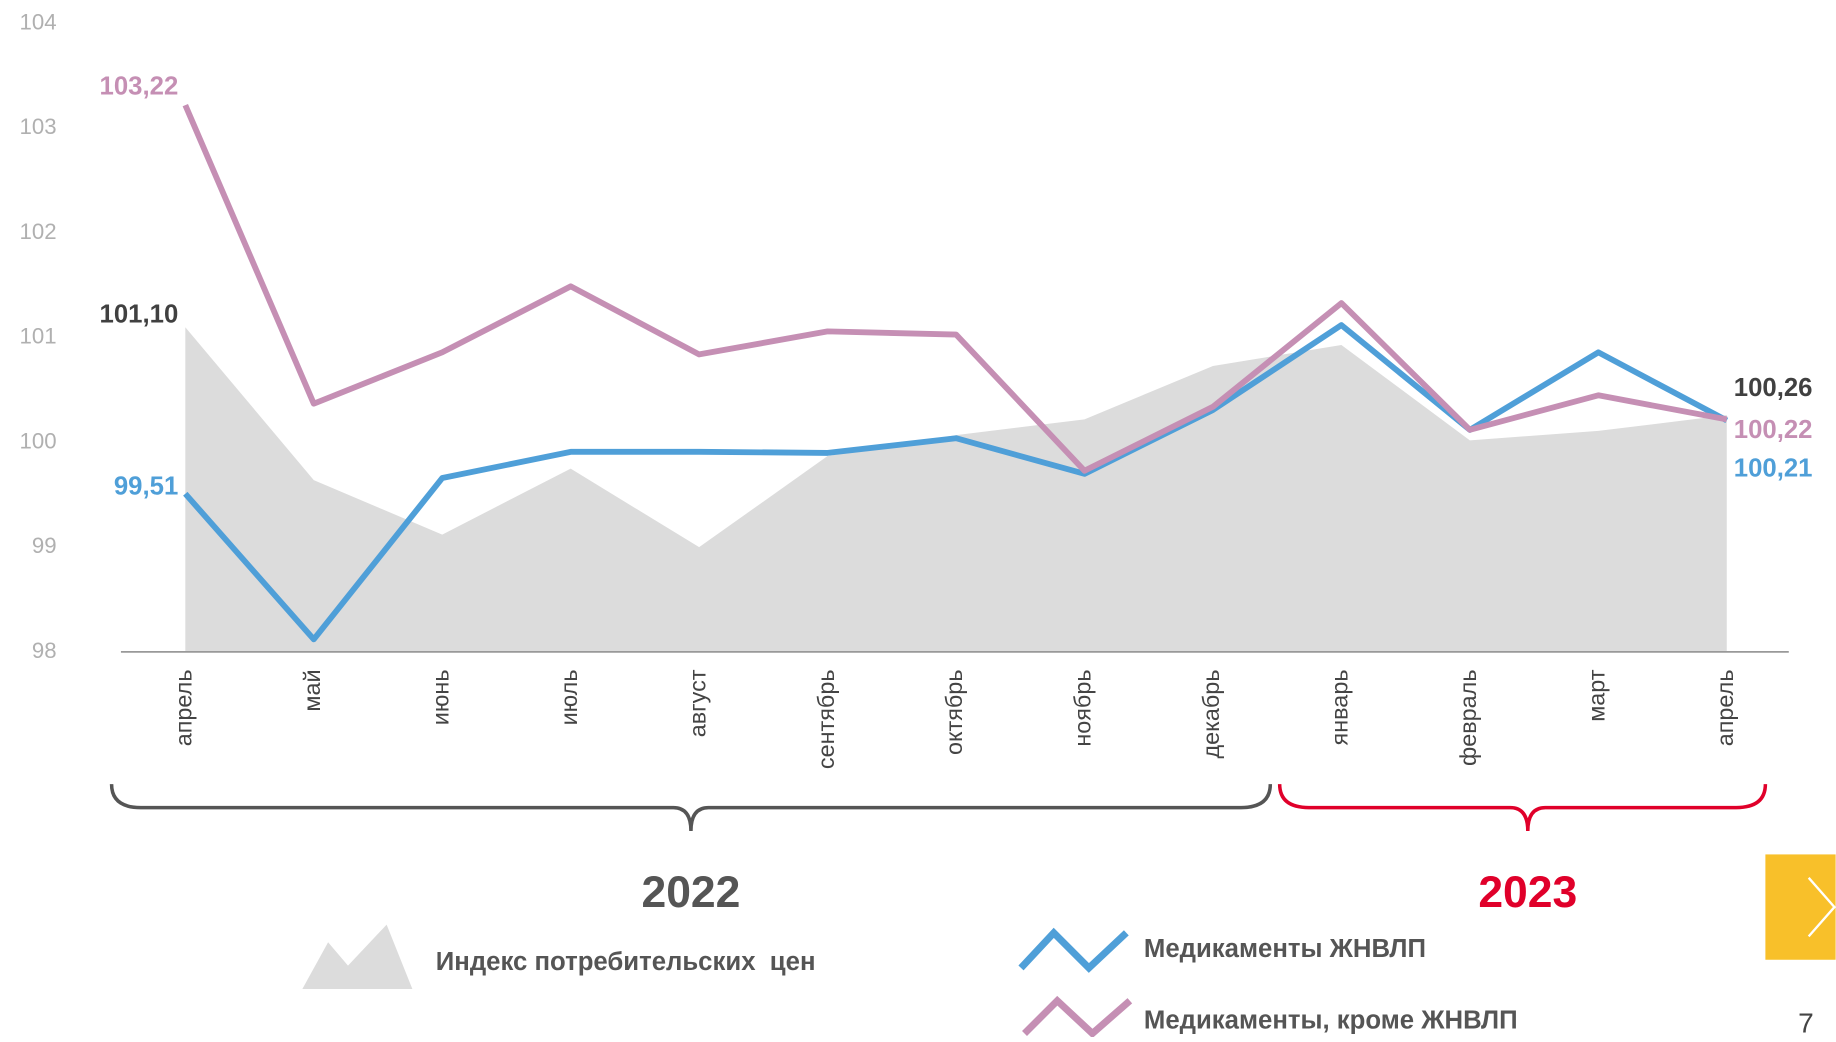  What do you see at coordinates (37, 440) in the screenshot?
I see `y-tick-label: 100` at bounding box center [37, 440].